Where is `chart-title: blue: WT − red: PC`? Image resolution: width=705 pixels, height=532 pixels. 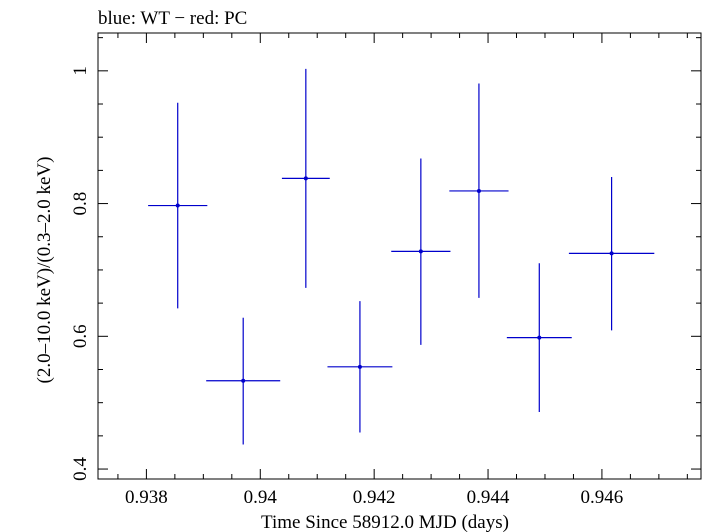 chart-title: blue: WT − red: PC is located at coordinates (172, 18).